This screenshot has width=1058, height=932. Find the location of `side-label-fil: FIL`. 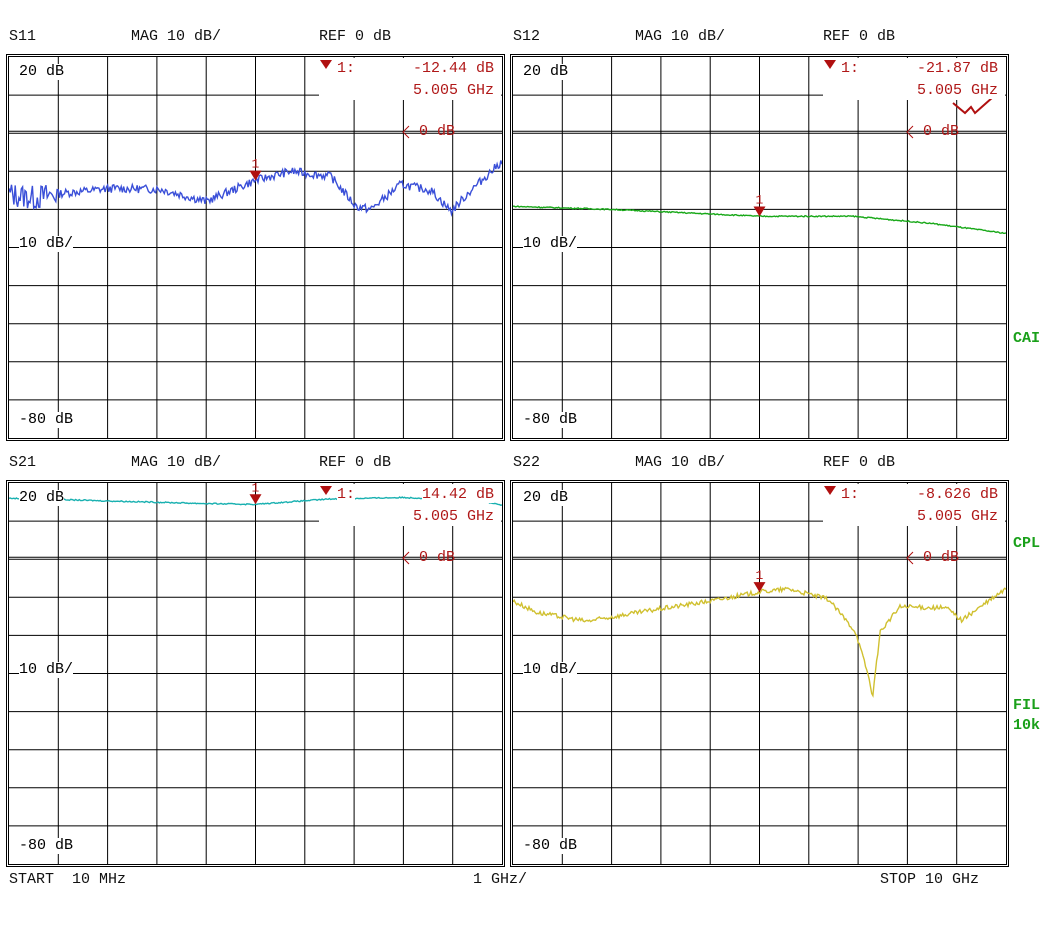

side-label-fil: FIL is located at coordinates (1027, 705).